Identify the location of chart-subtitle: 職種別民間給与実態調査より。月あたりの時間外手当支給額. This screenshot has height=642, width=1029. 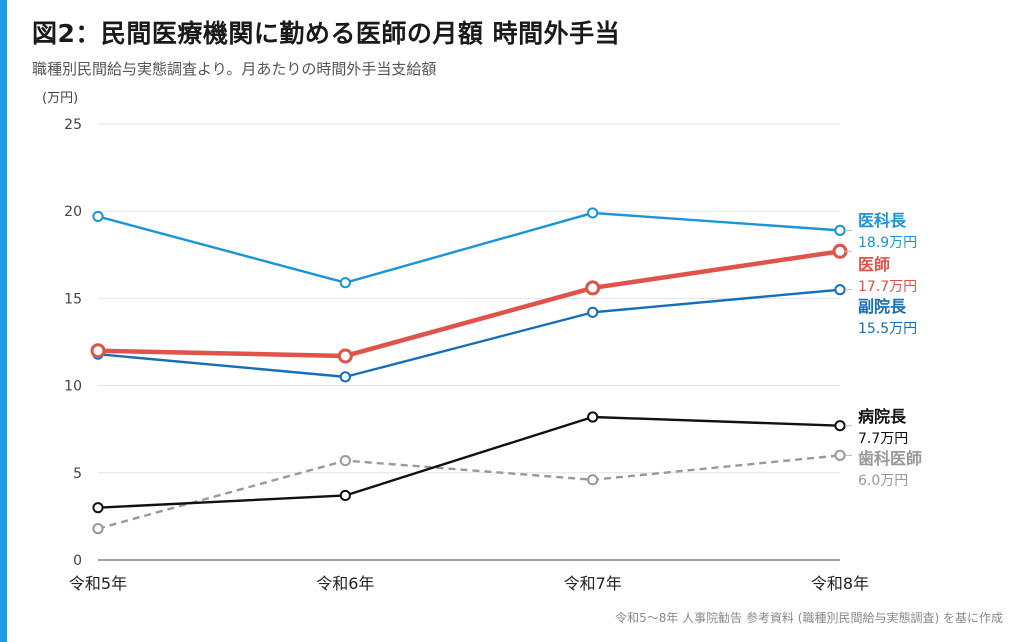
(234, 69).